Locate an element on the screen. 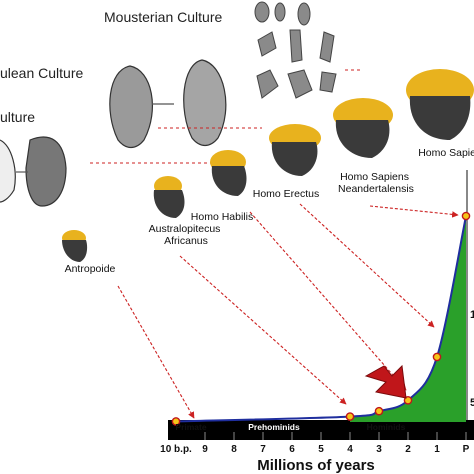 The width and height of the screenshot is (474, 474). oldowan-choppers is located at coordinates (33, 171).